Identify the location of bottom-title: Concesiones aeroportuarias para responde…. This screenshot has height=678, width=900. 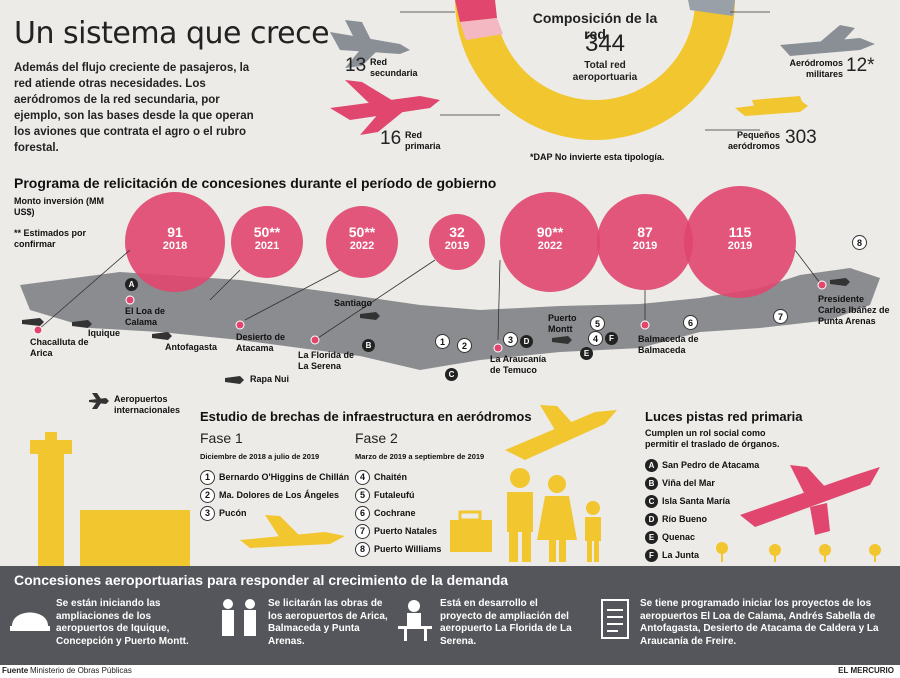
(261, 580).